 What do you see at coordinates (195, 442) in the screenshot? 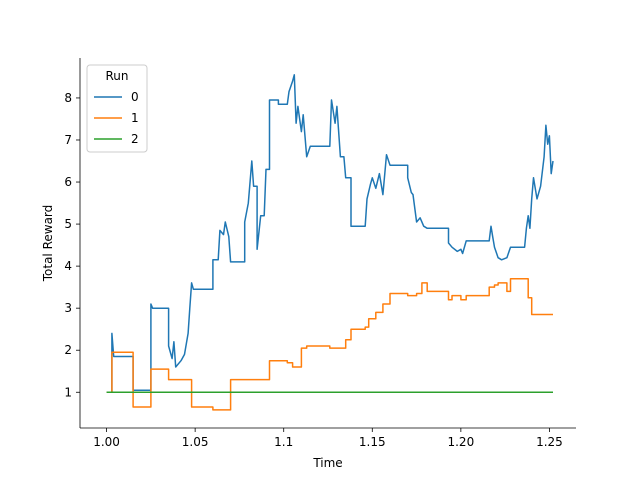
I see `x-tick-label: 1.05` at bounding box center [195, 442].